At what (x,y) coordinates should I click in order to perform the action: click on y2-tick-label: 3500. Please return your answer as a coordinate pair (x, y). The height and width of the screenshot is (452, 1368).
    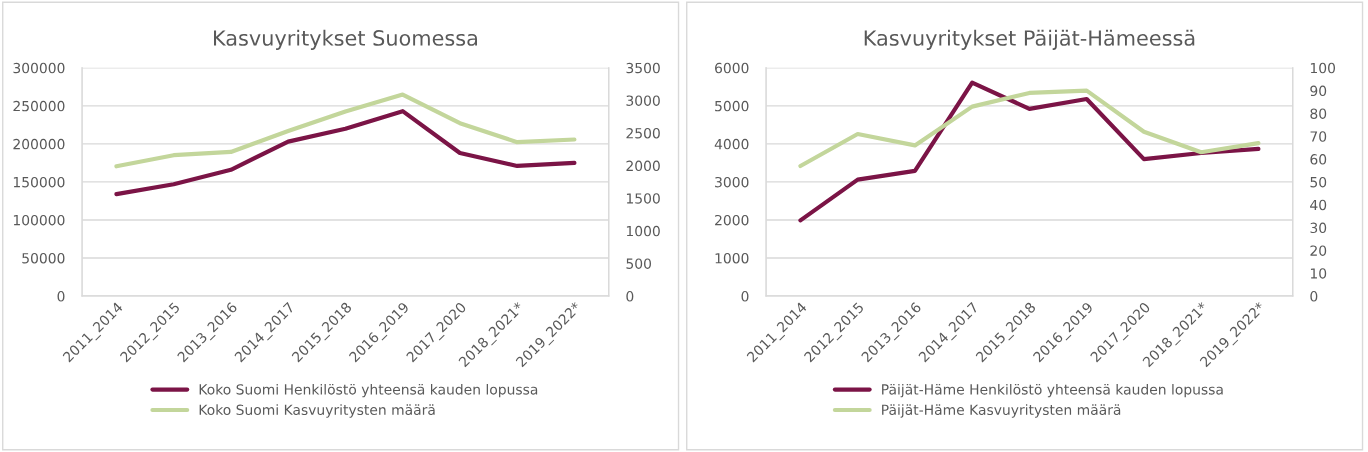
    Looking at the image, I should click on (643, 68).